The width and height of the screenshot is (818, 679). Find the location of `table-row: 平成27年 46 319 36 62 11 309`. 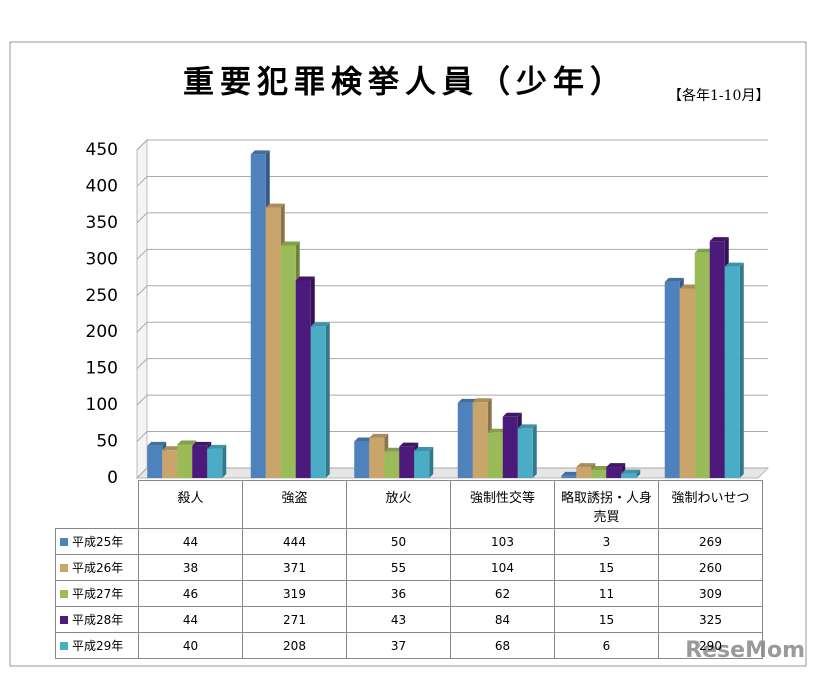

table-row: 平成27年 46 319 36 62 11 309 is located at coordinates (409, 593).